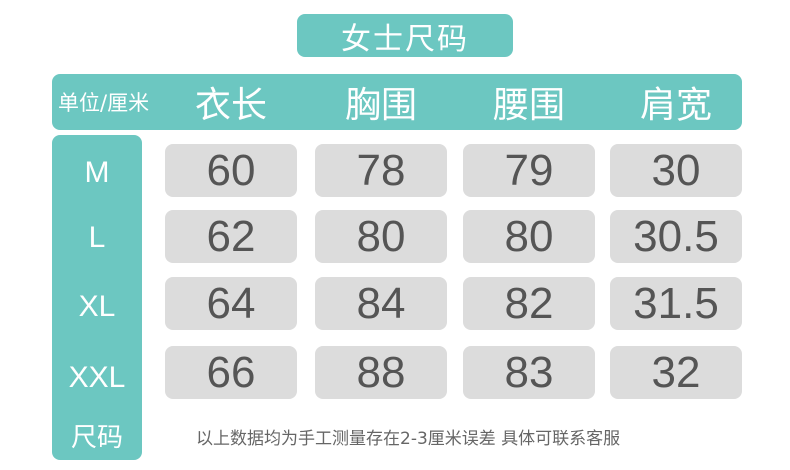 The width and height of the screenshot is (790, 470). I want to click on table-cell-waist: 82, so click(529, 303).